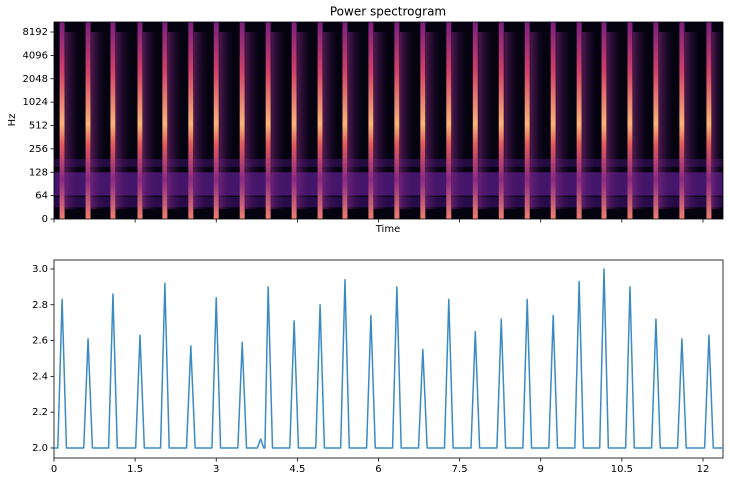  What do you see at coordinates (460, 469) in the screenshot?
I see `x-tick-label: 7.5` at bounding box center [460, 469].